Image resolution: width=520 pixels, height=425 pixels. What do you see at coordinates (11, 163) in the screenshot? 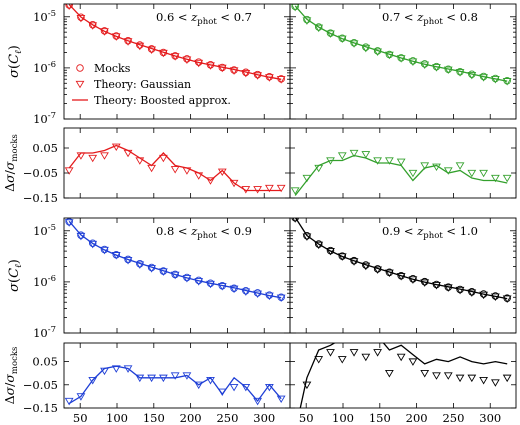
I see `ratio-y-axis-label: Δσ/σmocks` at bounding box center [11, 163].